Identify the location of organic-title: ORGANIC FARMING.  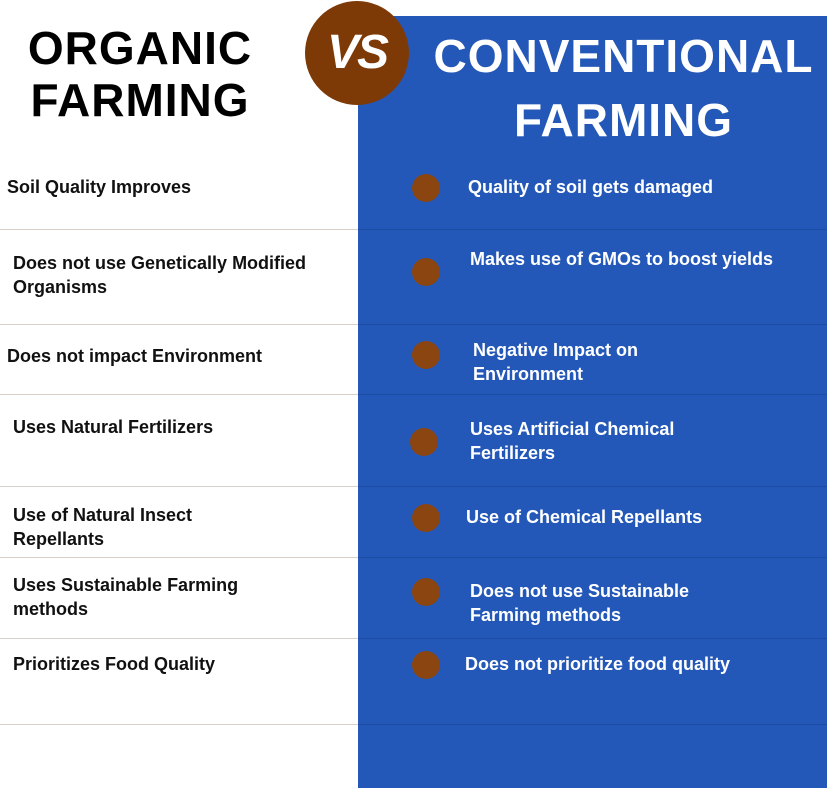
(140, 74).